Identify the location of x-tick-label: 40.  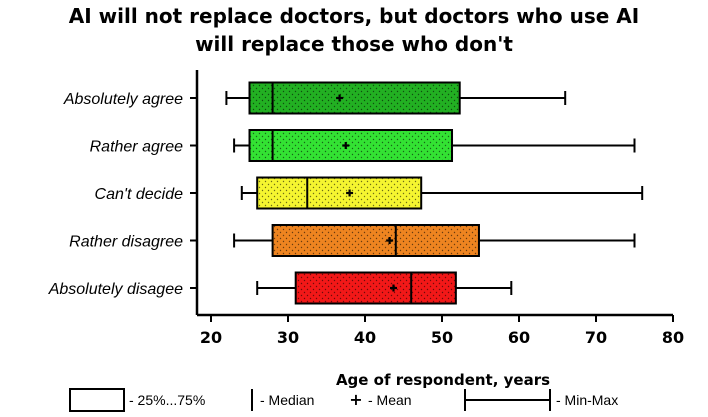
(365, 337).